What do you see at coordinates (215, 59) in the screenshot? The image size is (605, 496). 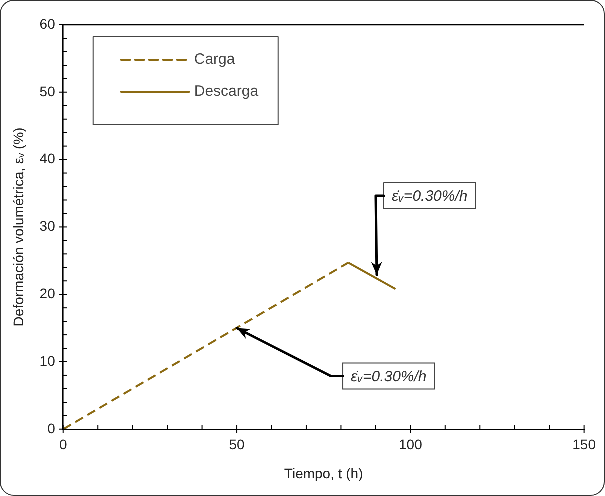 I see `legend-label: Carga` at bounding box center [215, 59].